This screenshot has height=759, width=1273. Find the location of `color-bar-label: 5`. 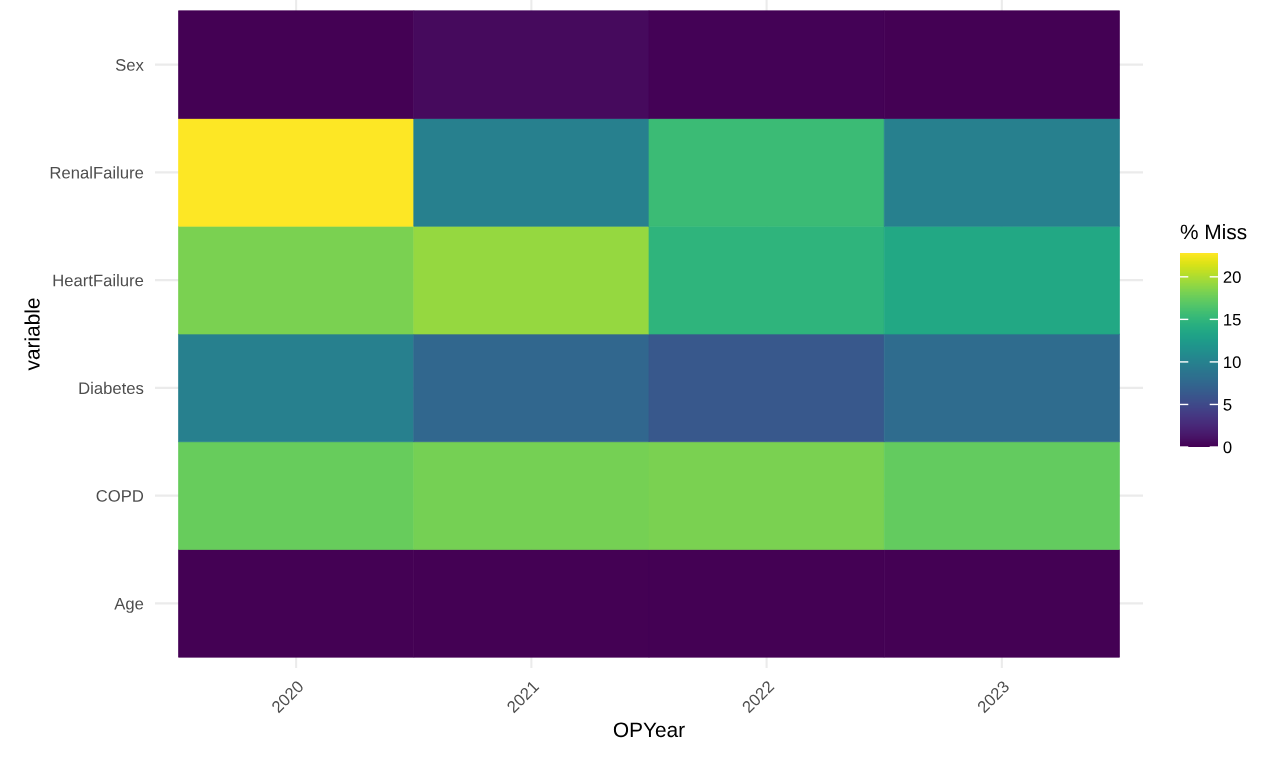

color-bar-label: 5 is located at coordinates (1227, 405).